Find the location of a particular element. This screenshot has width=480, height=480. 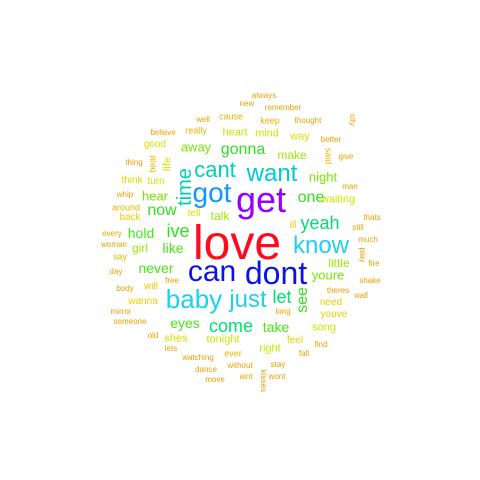

word-whip: whip is located at coordinates (125, 194).